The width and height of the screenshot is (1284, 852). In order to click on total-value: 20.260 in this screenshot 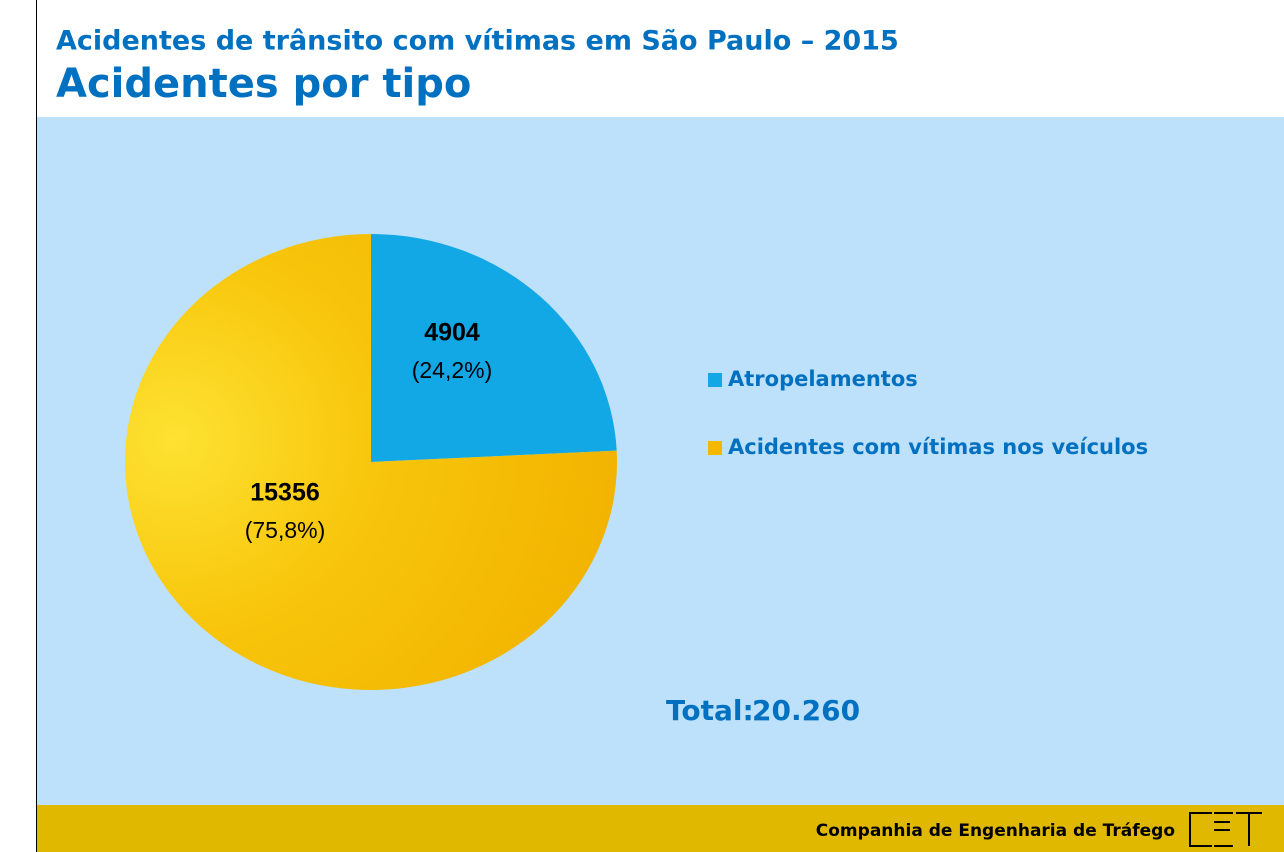, I will do `click(806, 710)`.